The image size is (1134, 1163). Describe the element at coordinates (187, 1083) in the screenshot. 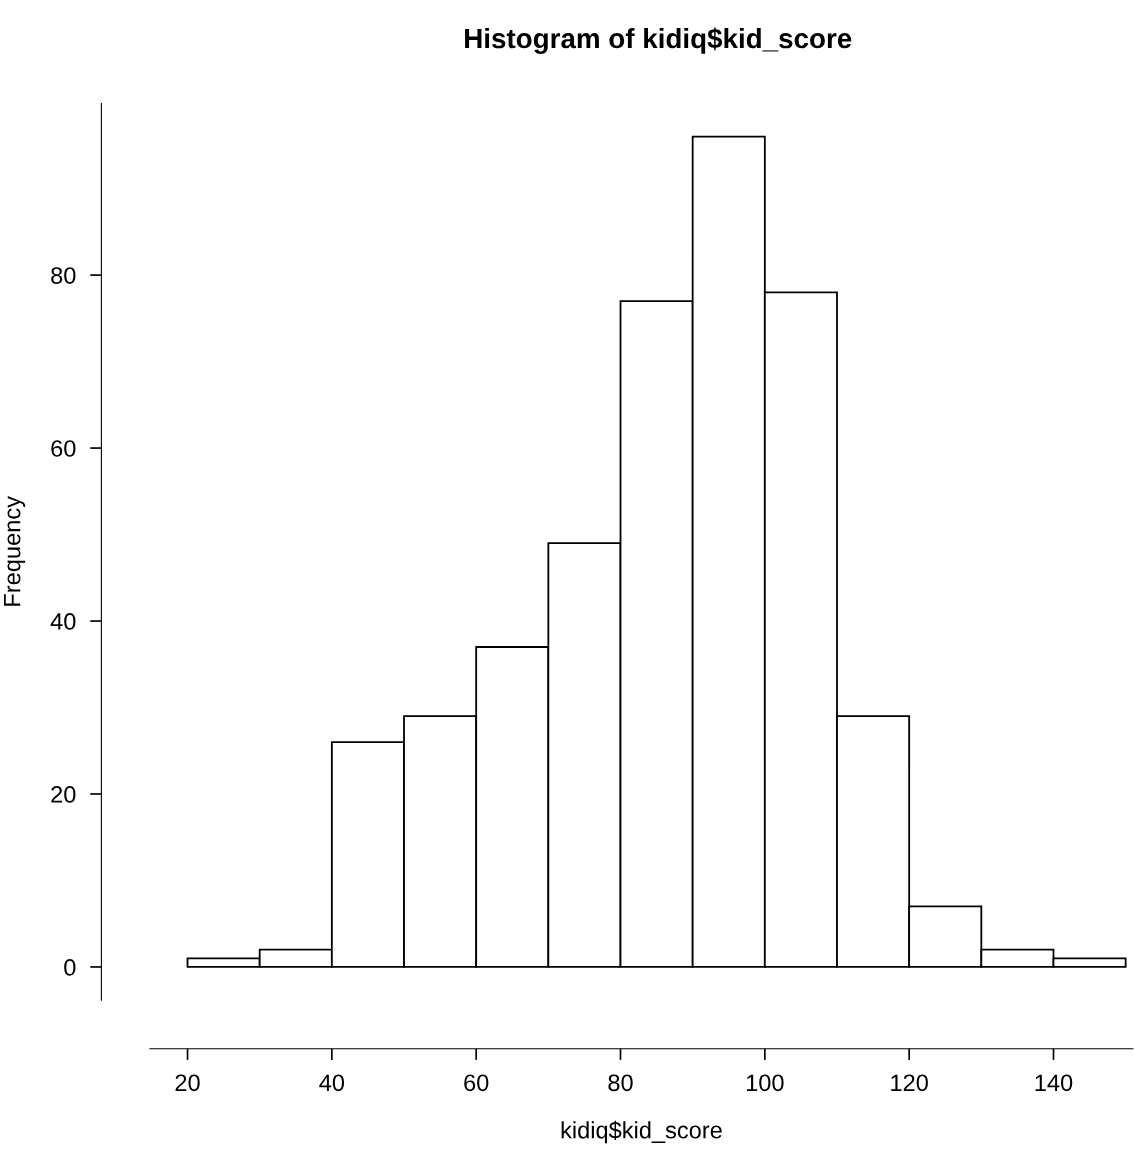

I see `x-tick-label: 20` at that location.